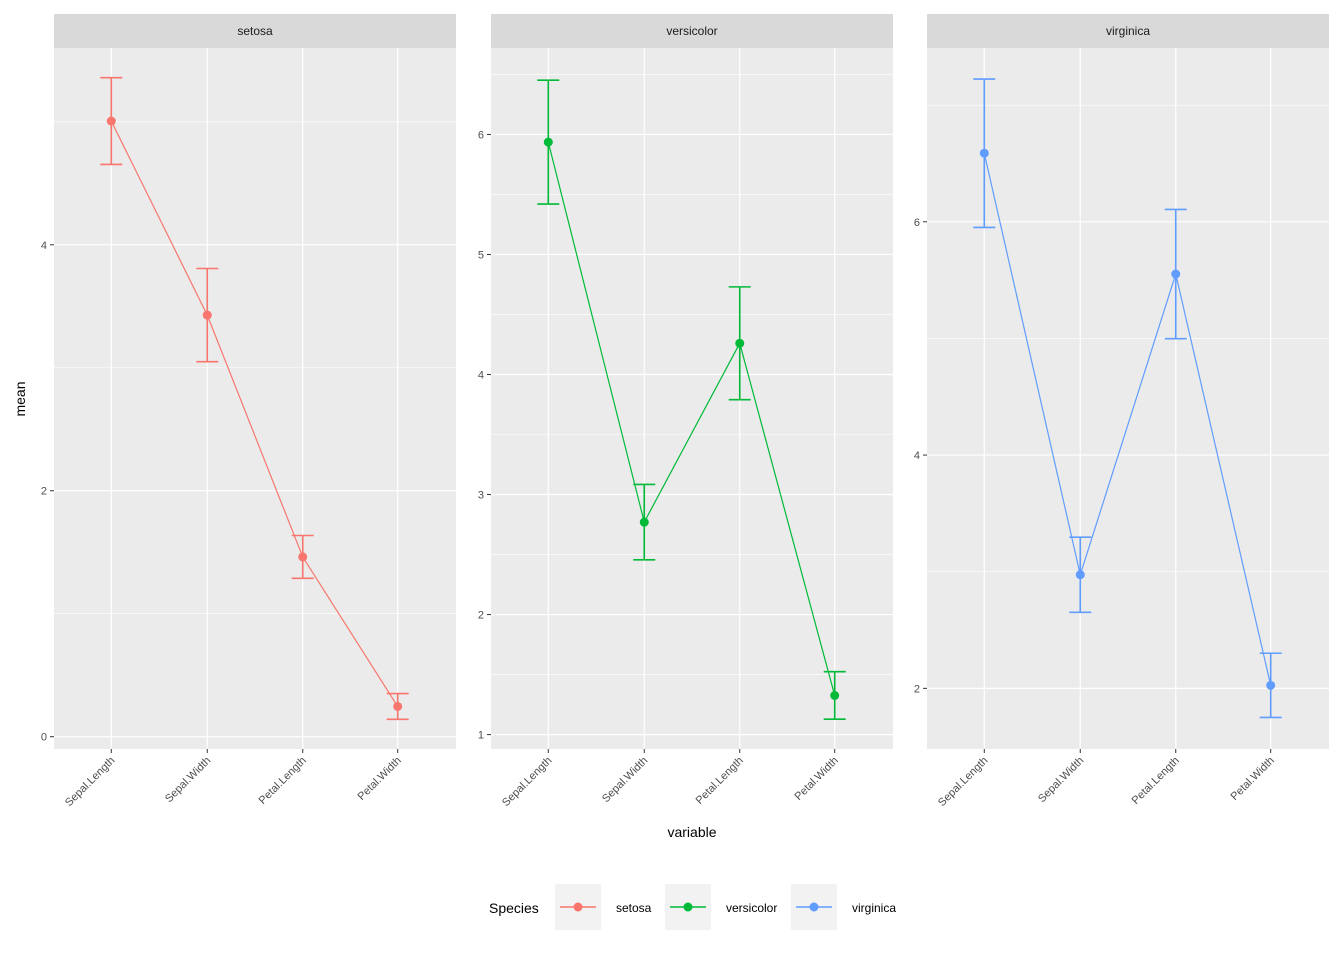 Image resolution: width=1344 pixels, height=965 pixels. I want to click on y-tick-label: 3, so click(481, 496).